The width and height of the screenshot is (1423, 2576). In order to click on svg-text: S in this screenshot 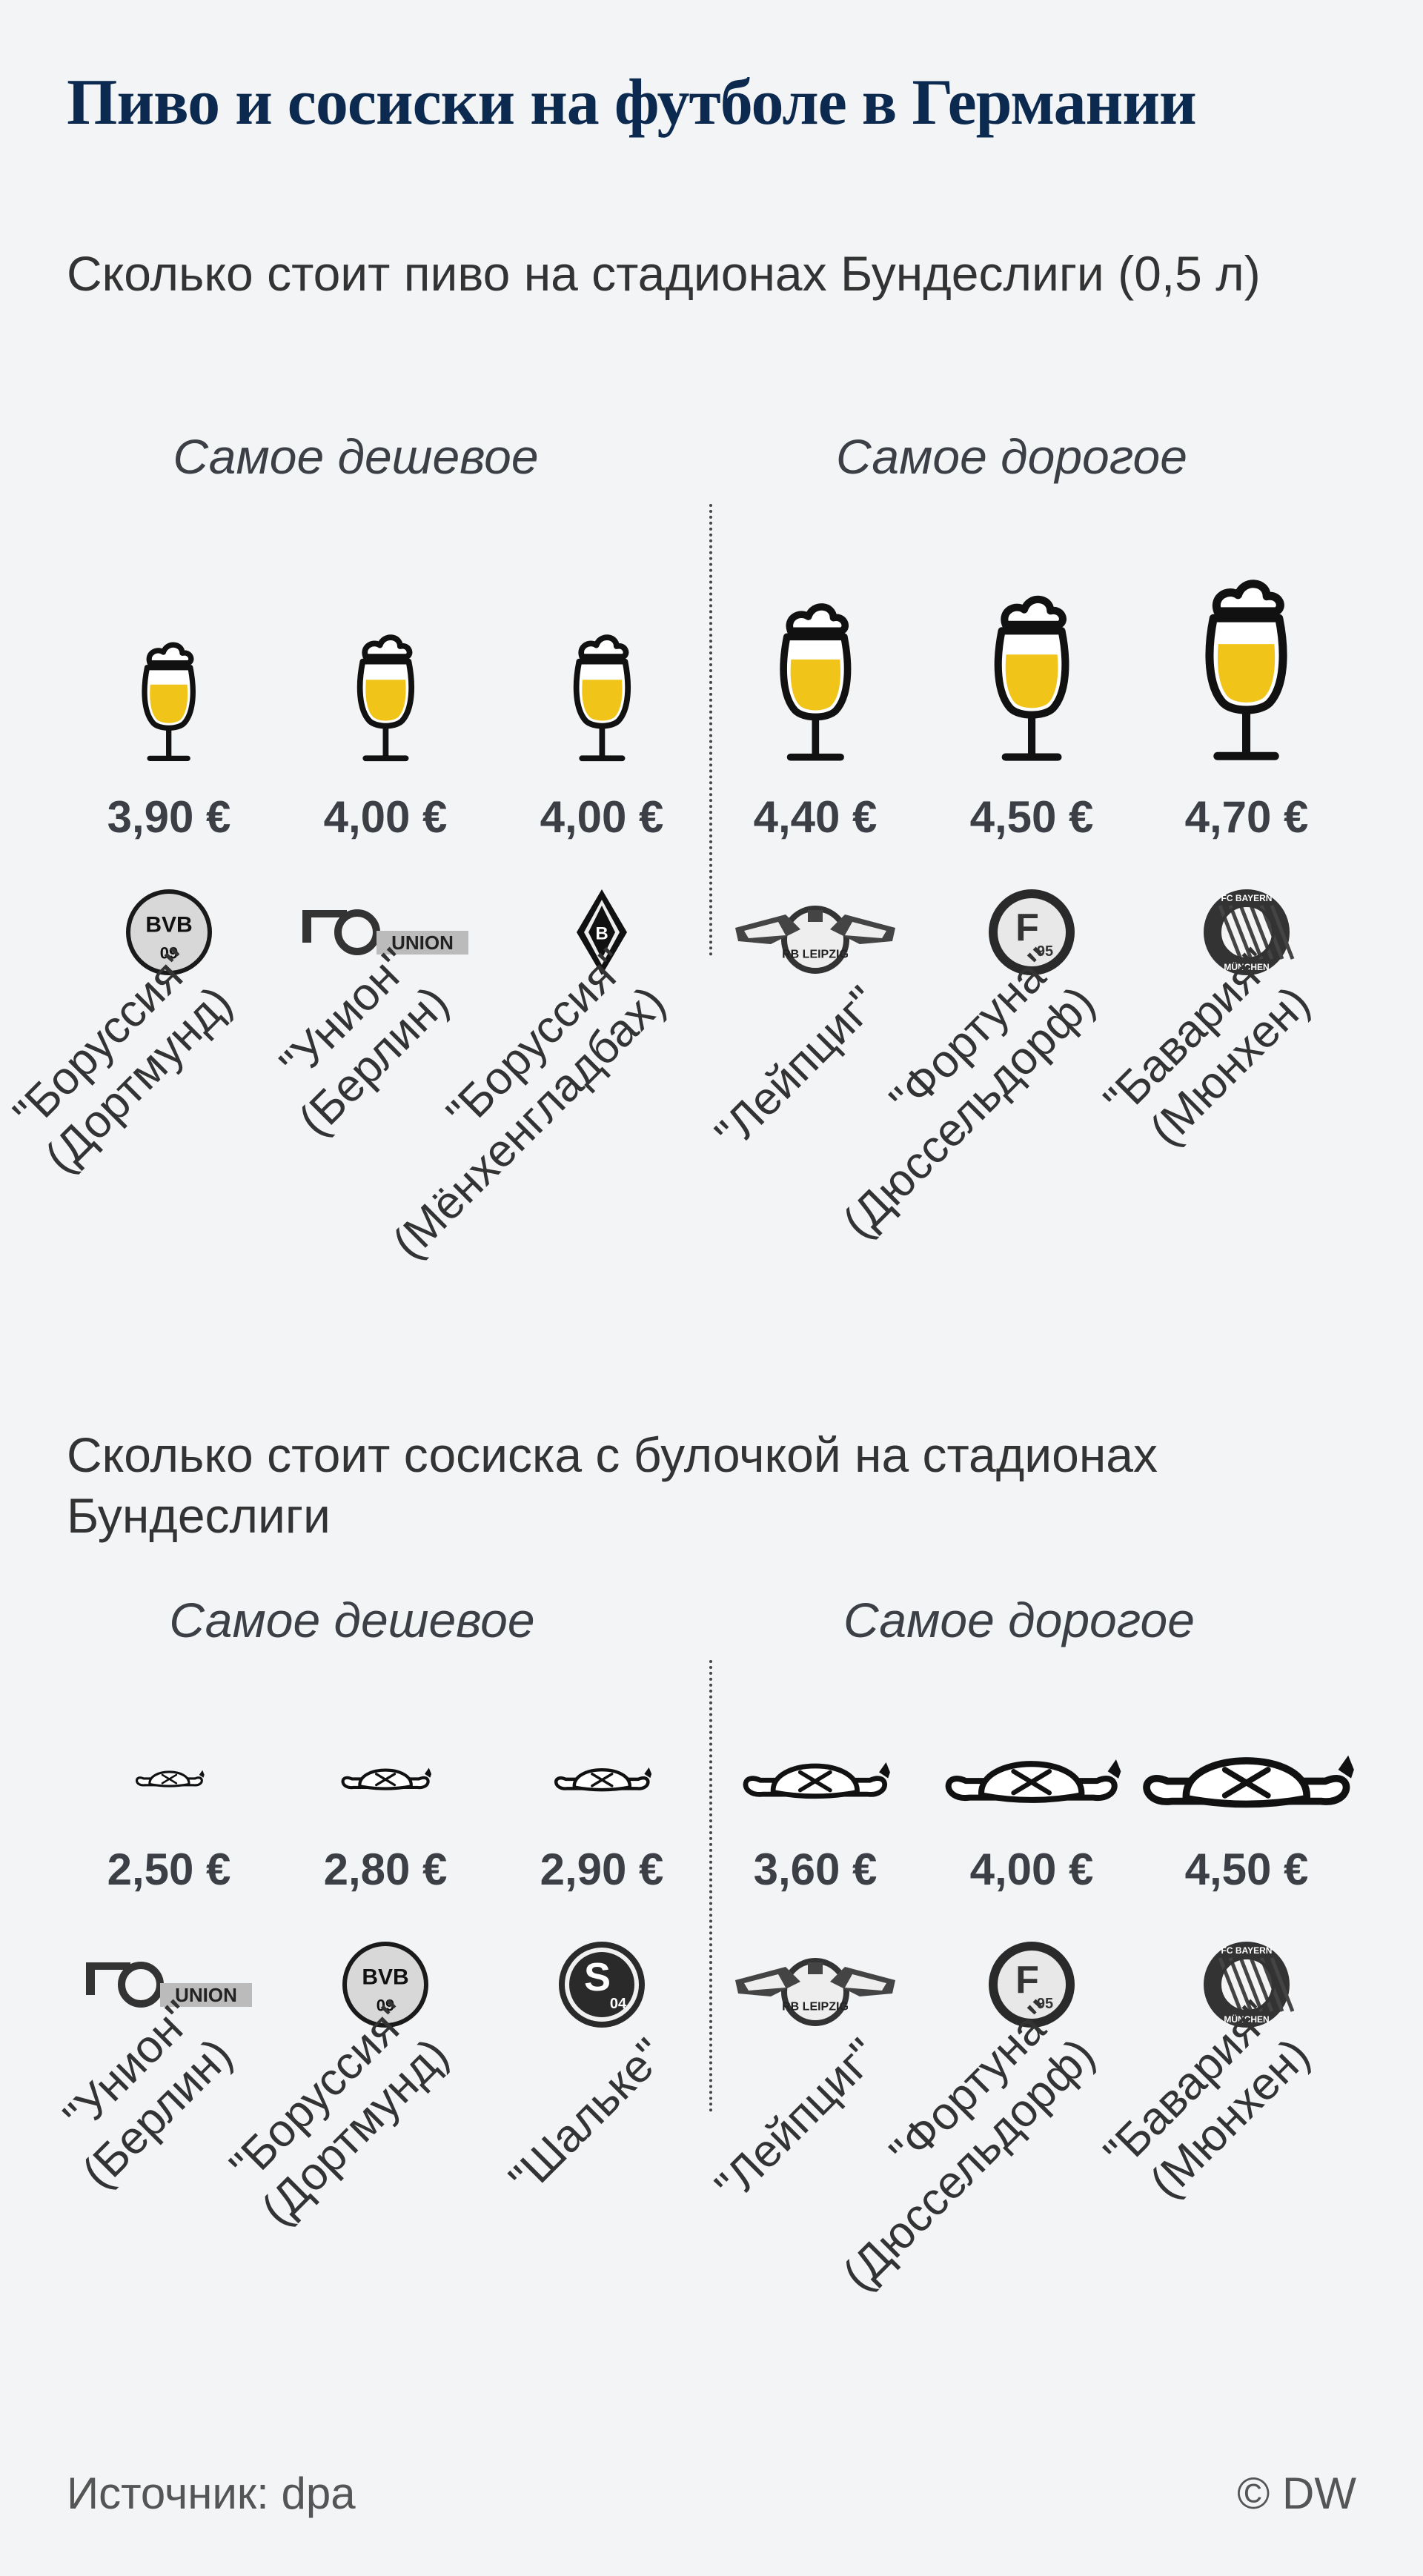, I will do `click(597, 1977)`.